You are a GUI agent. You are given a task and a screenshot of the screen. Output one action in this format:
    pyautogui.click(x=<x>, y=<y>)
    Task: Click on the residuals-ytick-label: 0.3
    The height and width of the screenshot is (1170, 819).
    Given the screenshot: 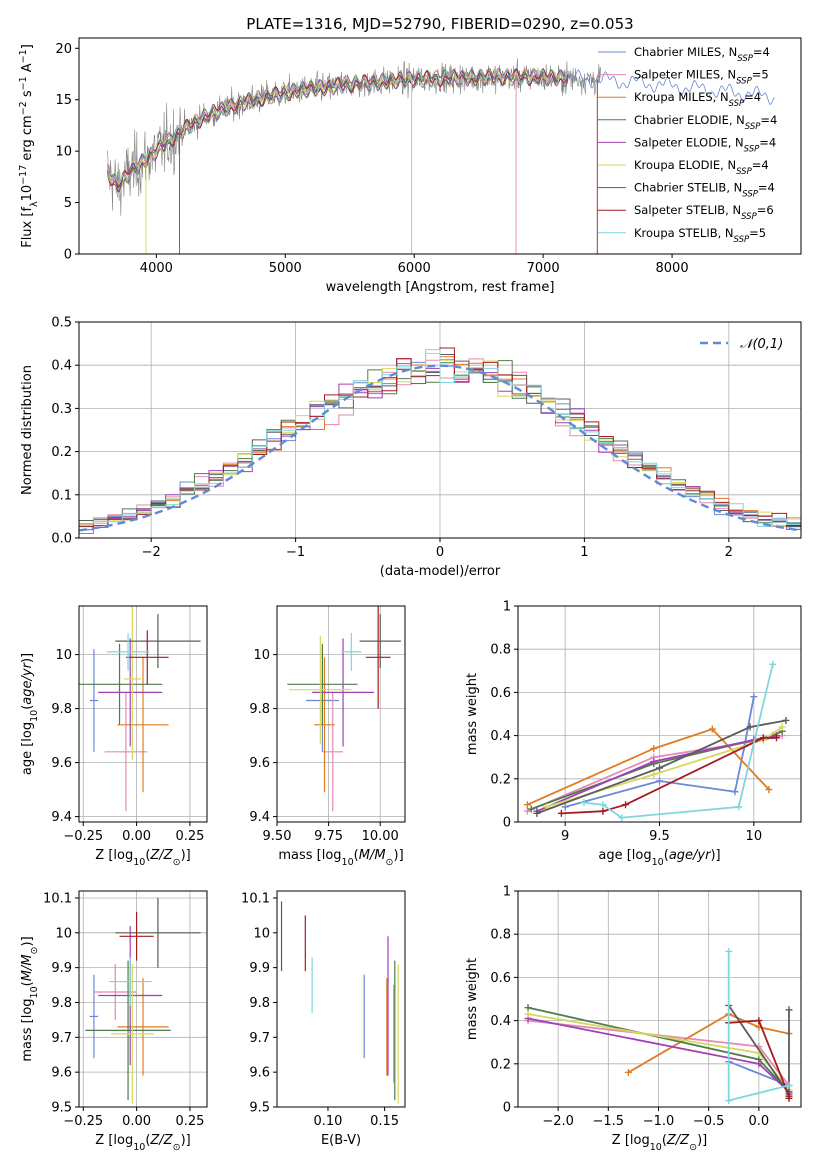 What is the action you would take?
    pyautogui.click(x=61, y=409)
    